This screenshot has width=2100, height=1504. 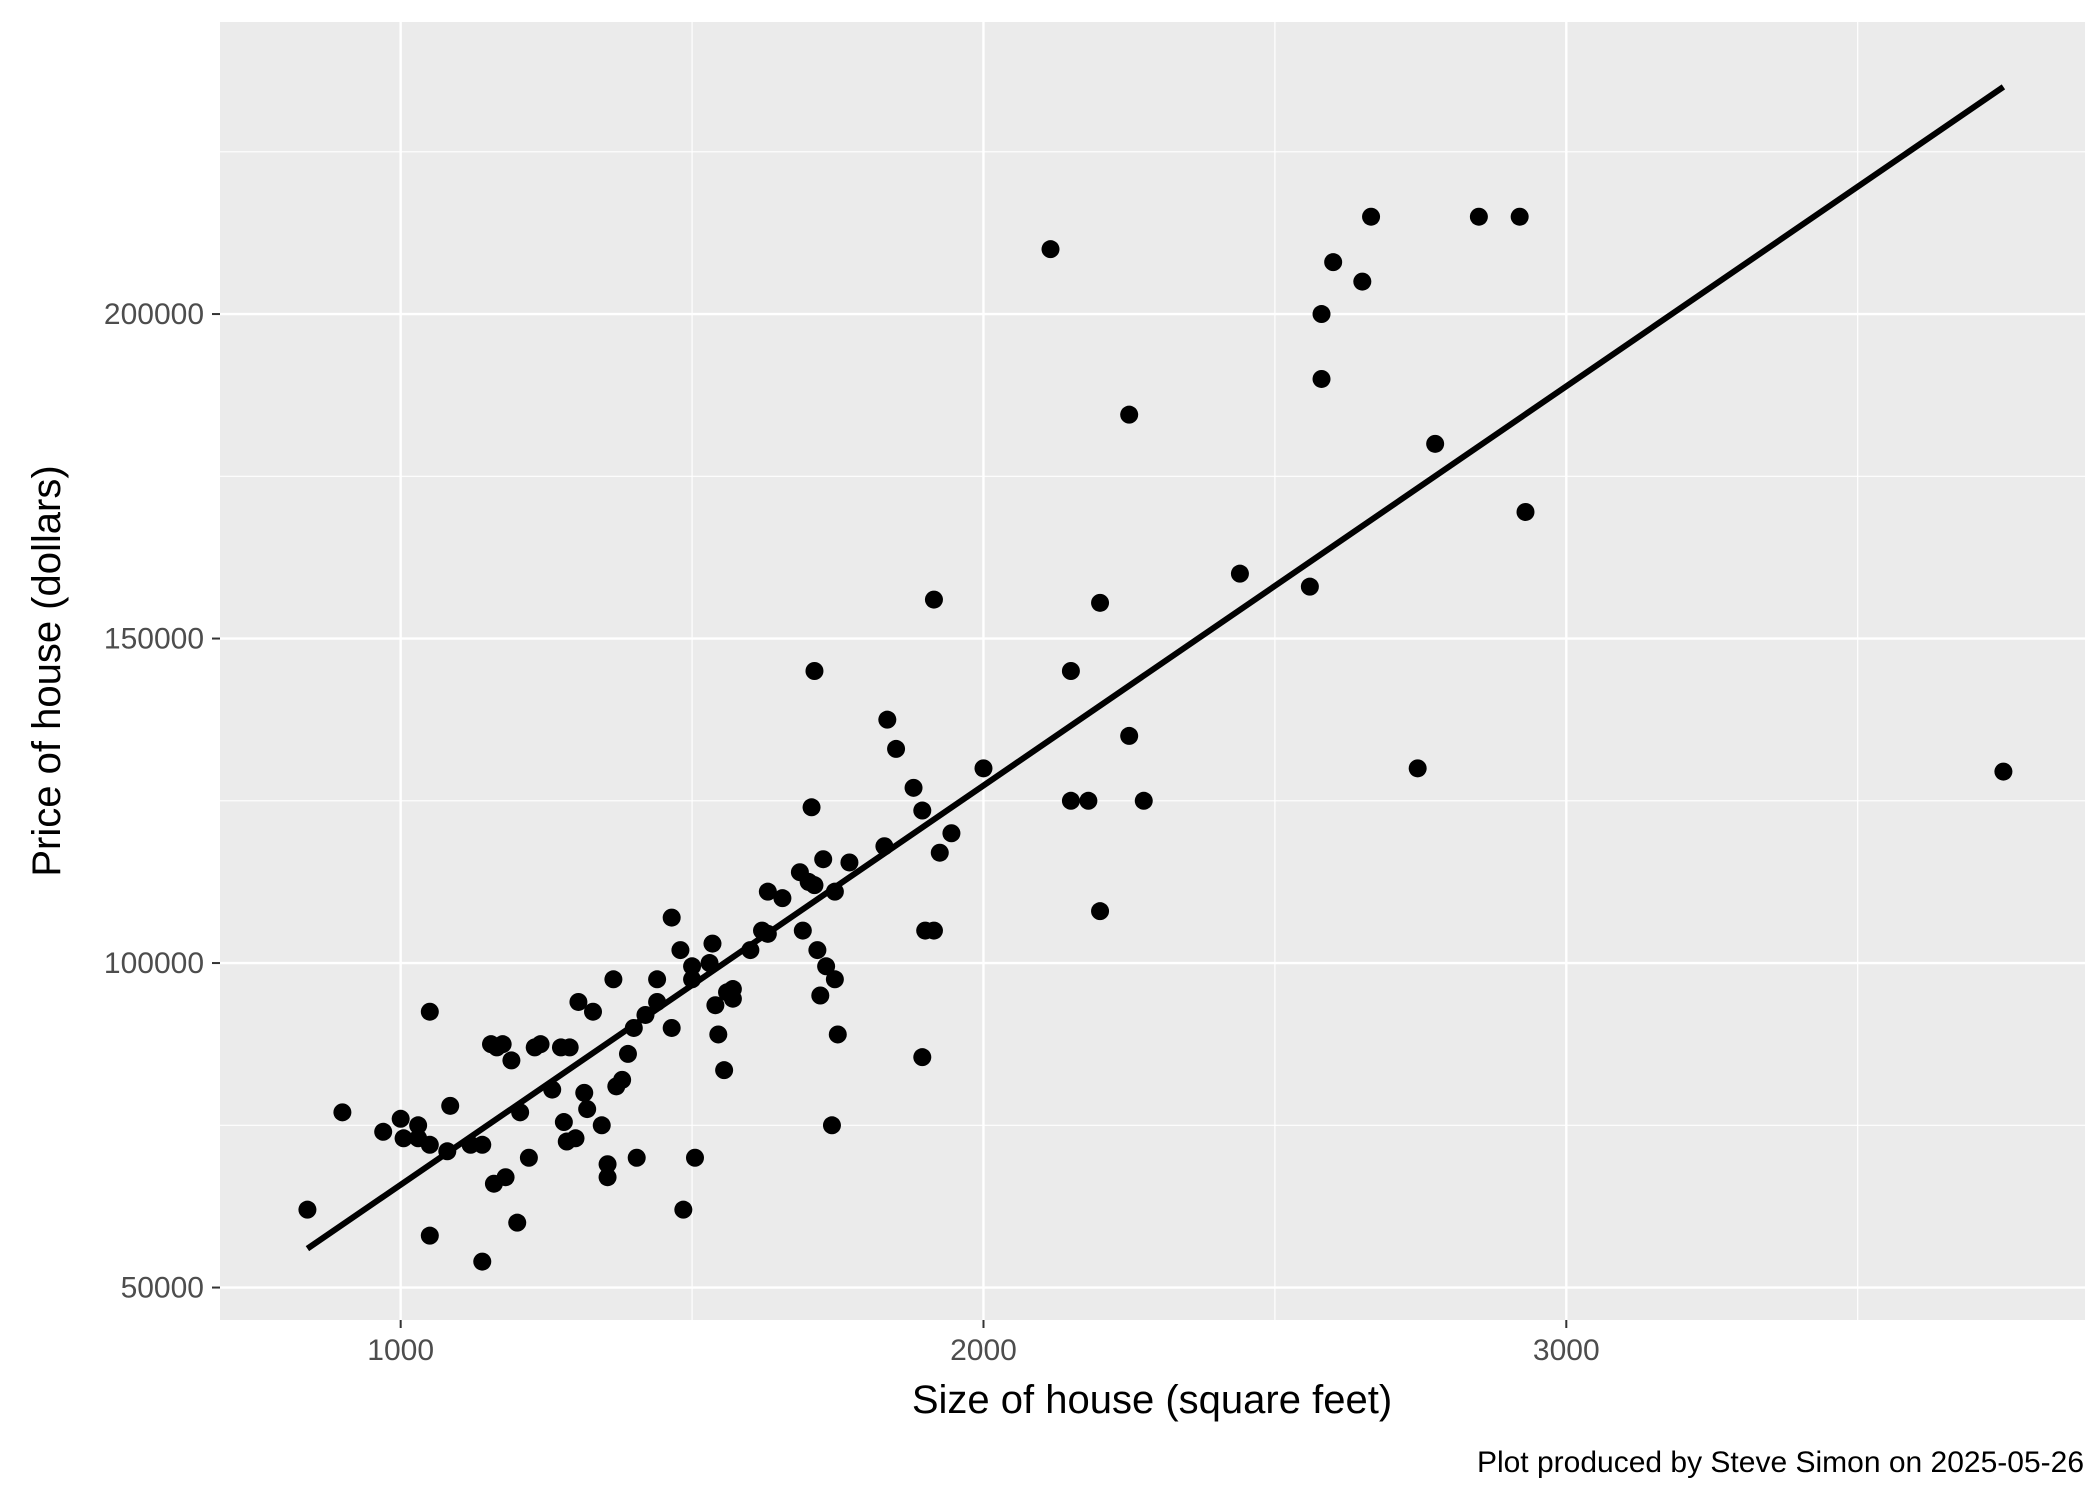 I want to click on y-axis-ticks: 50000 100000 150000 200000, so click(x=162, y=801).